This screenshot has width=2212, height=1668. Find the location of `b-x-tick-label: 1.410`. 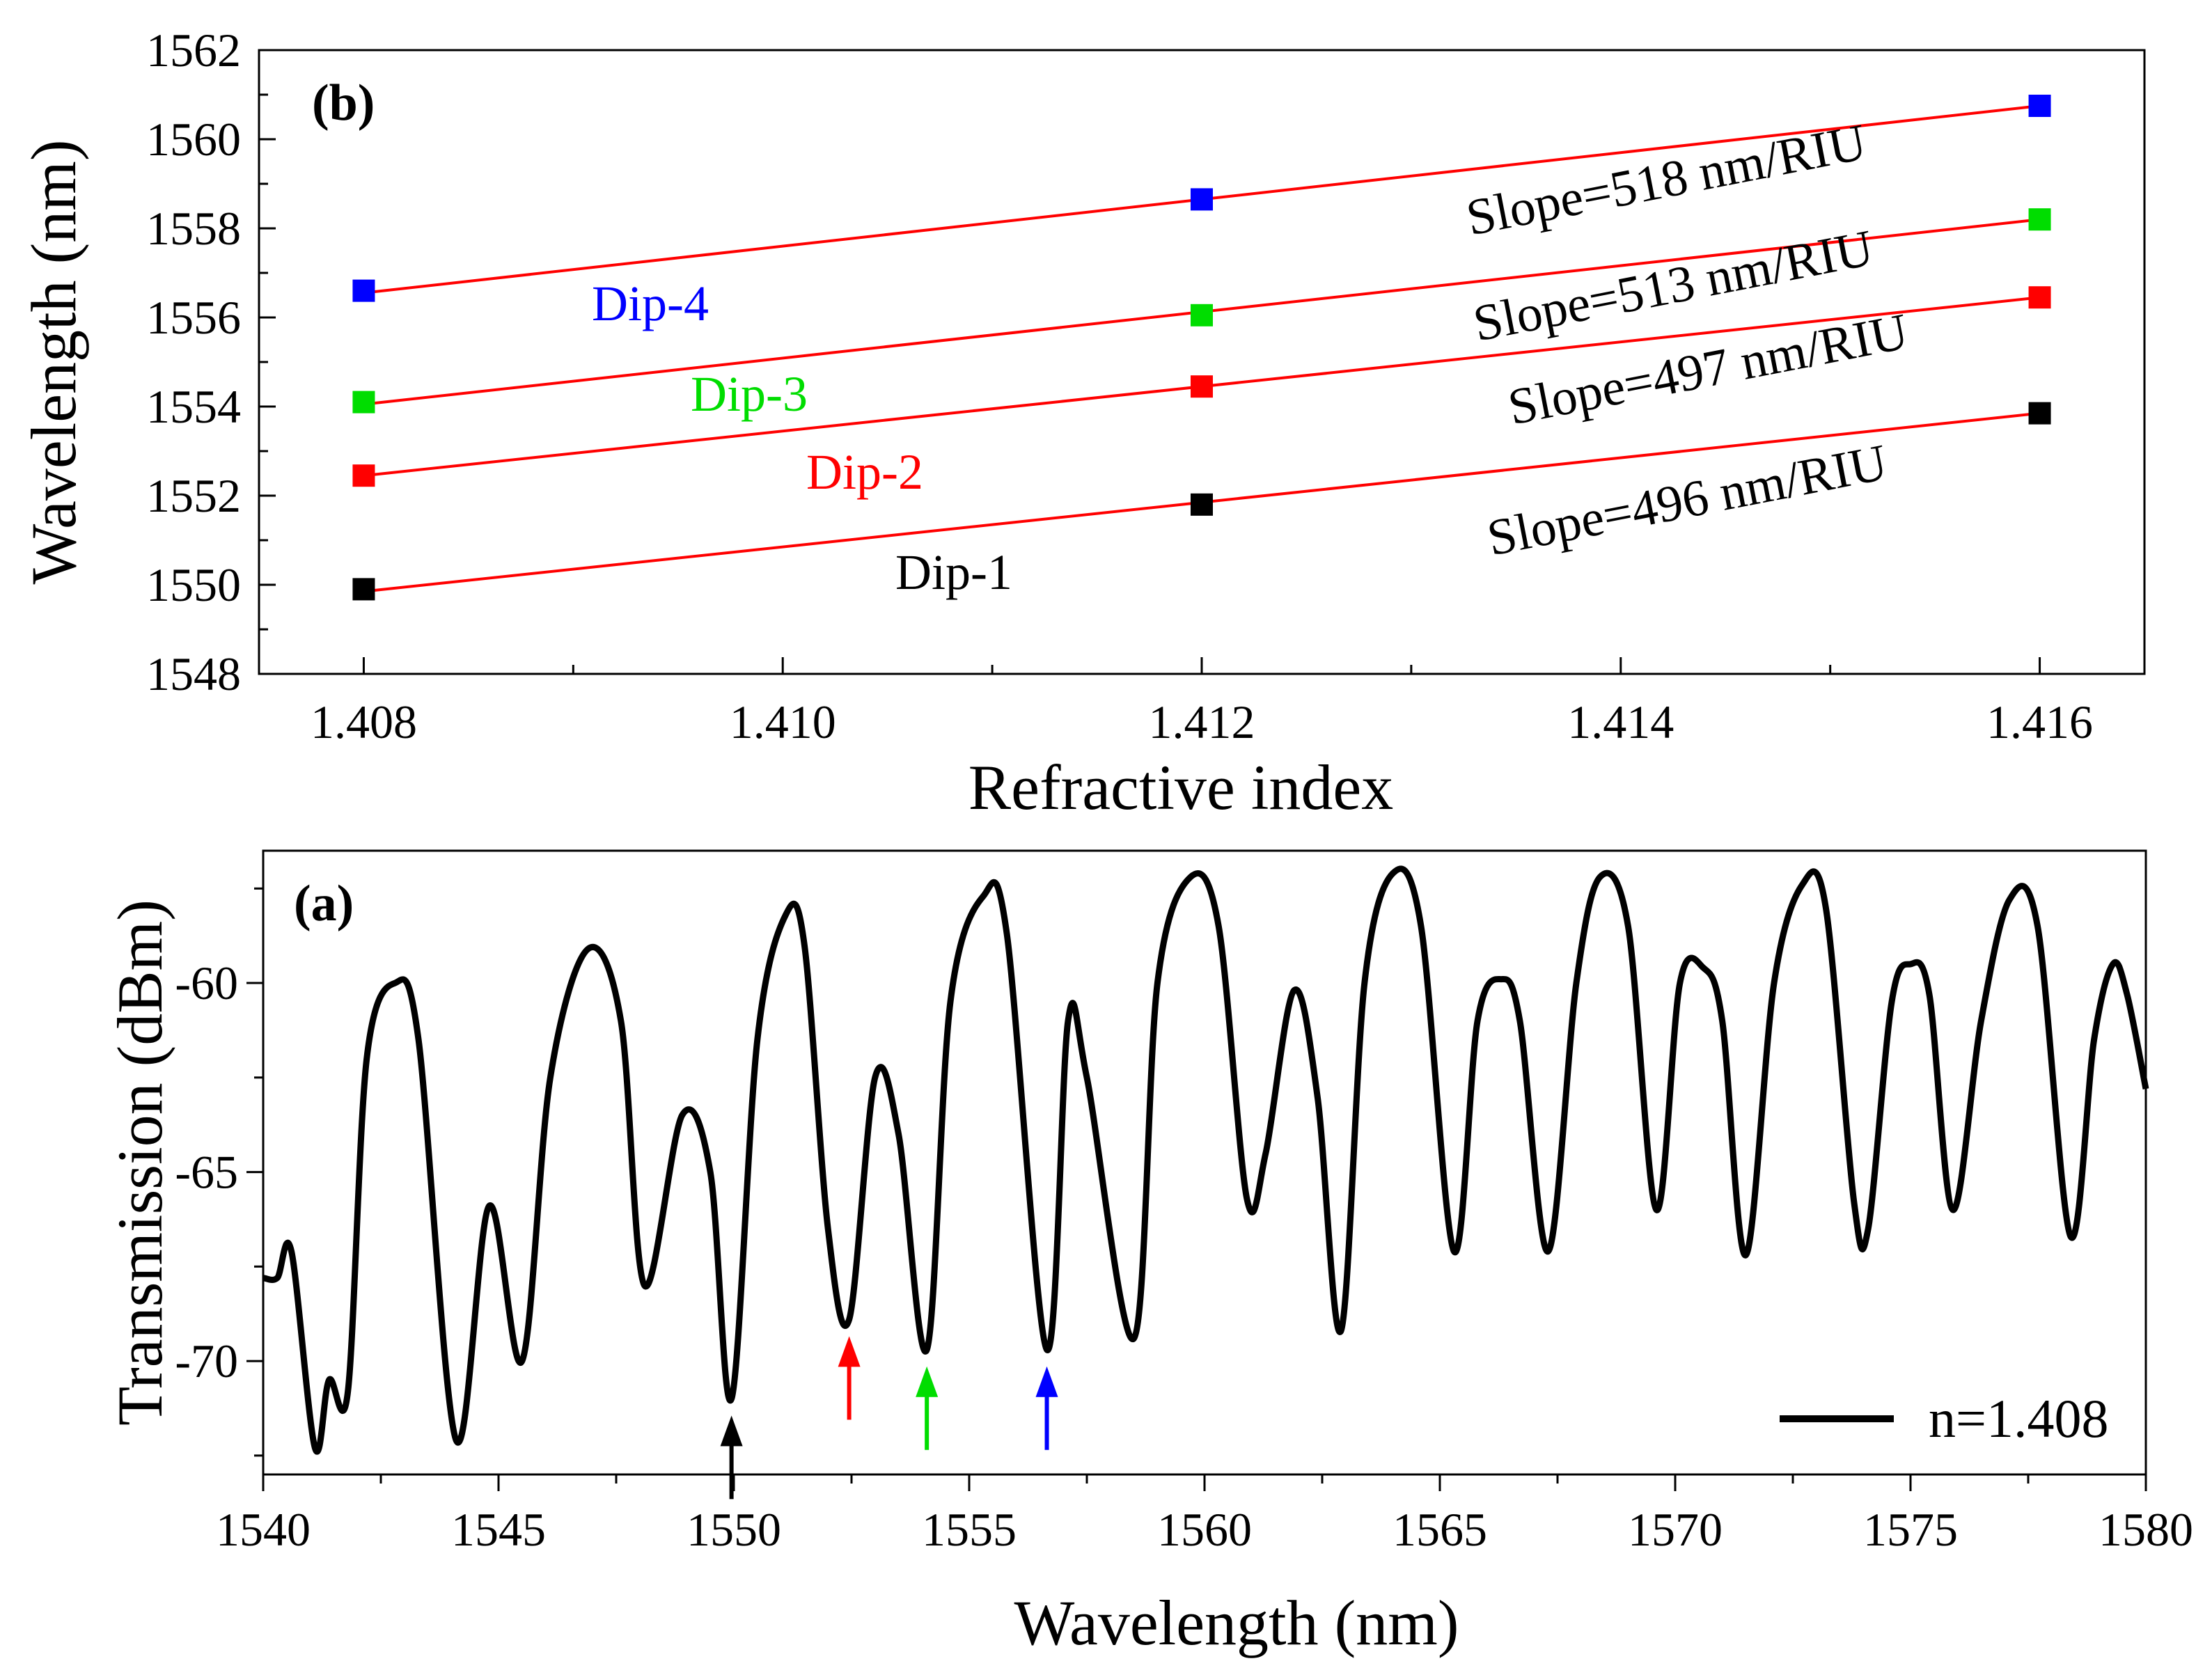

b-x-tick-label: 1.410 is located at coordinates (783, 721).